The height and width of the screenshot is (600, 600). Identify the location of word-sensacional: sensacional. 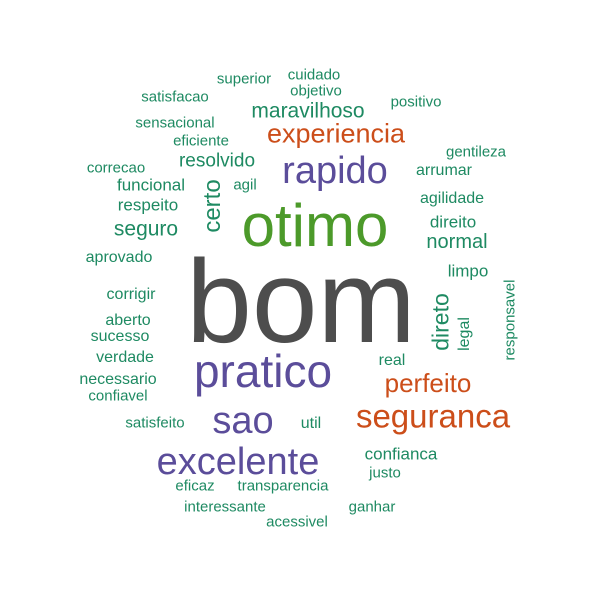
(175, 123).